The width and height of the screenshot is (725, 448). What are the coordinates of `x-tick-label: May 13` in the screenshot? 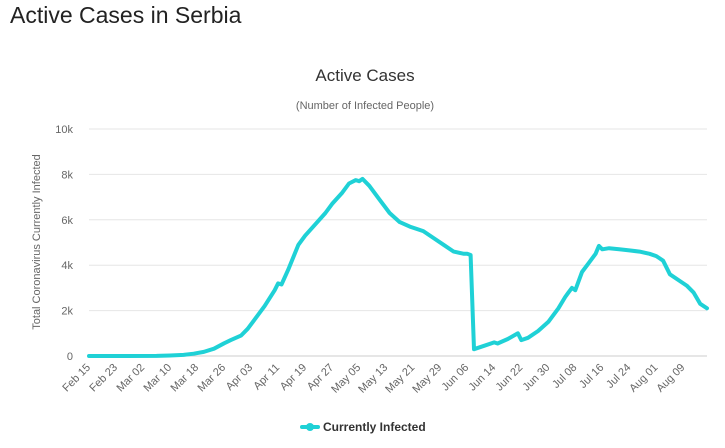 It's located at (373, 379).